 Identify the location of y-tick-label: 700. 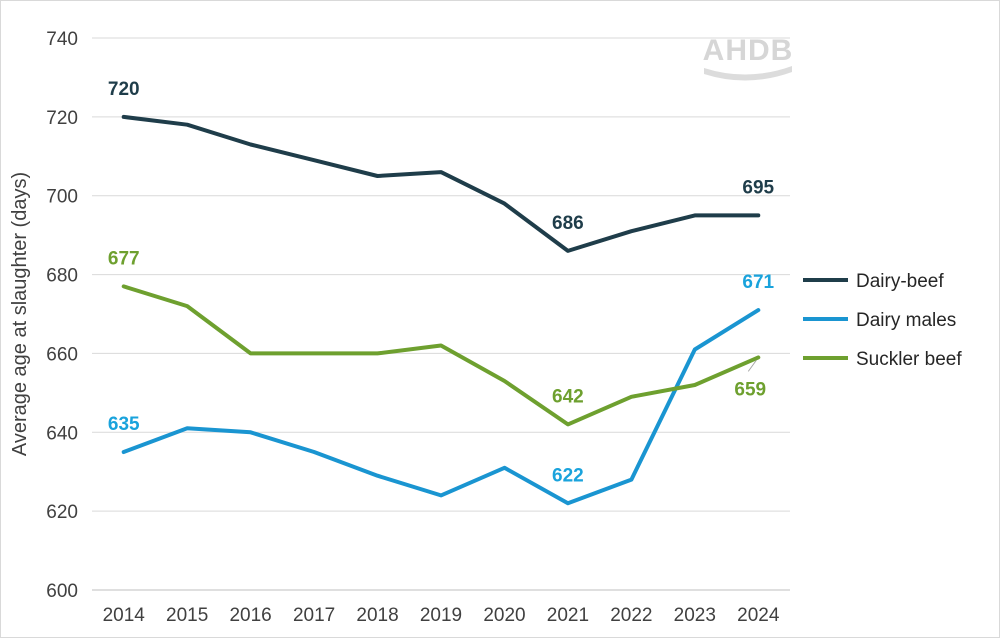
(62, 197).